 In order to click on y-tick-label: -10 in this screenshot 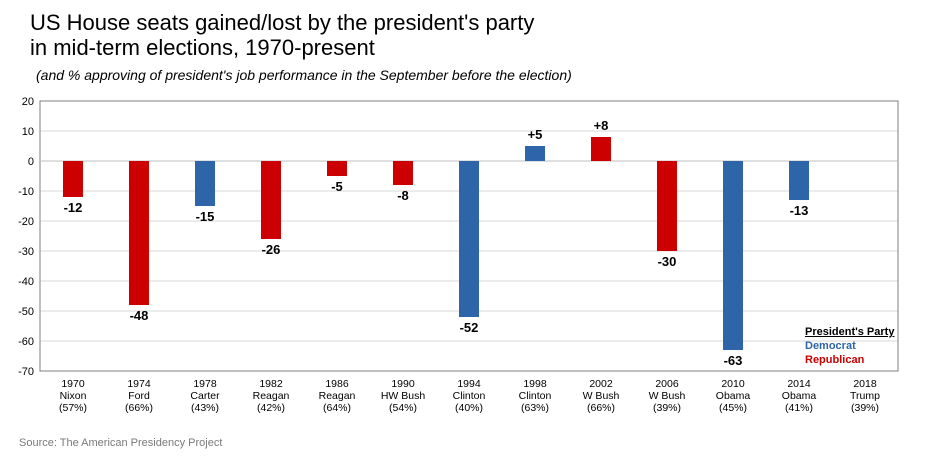, I will do `click(26, 192)`.